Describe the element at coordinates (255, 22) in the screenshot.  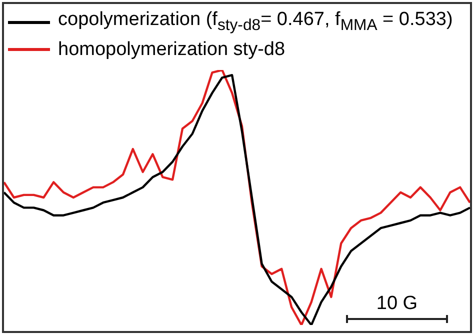
I see `legend-label: copolymerization (f$_{sty-d8}$= 0.467, f$_{MMA}$ = 0.533)` at that location.